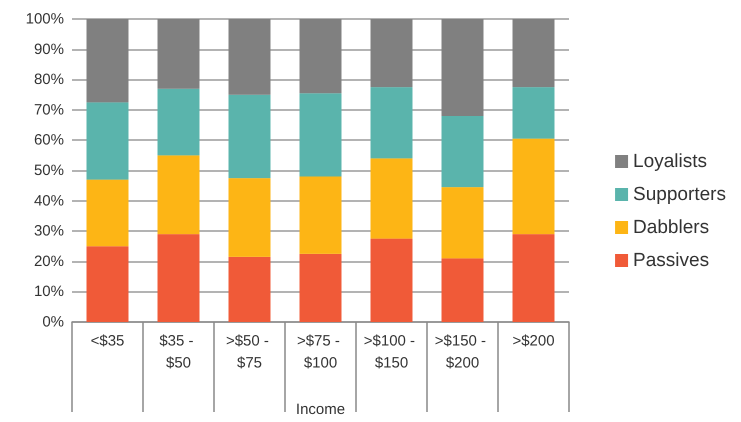 The width and height of the screenshot is (741, 422). Describe the element at coordinates (49, 109) in the screenshot. I see `y-tick-label: 70%` at that location.